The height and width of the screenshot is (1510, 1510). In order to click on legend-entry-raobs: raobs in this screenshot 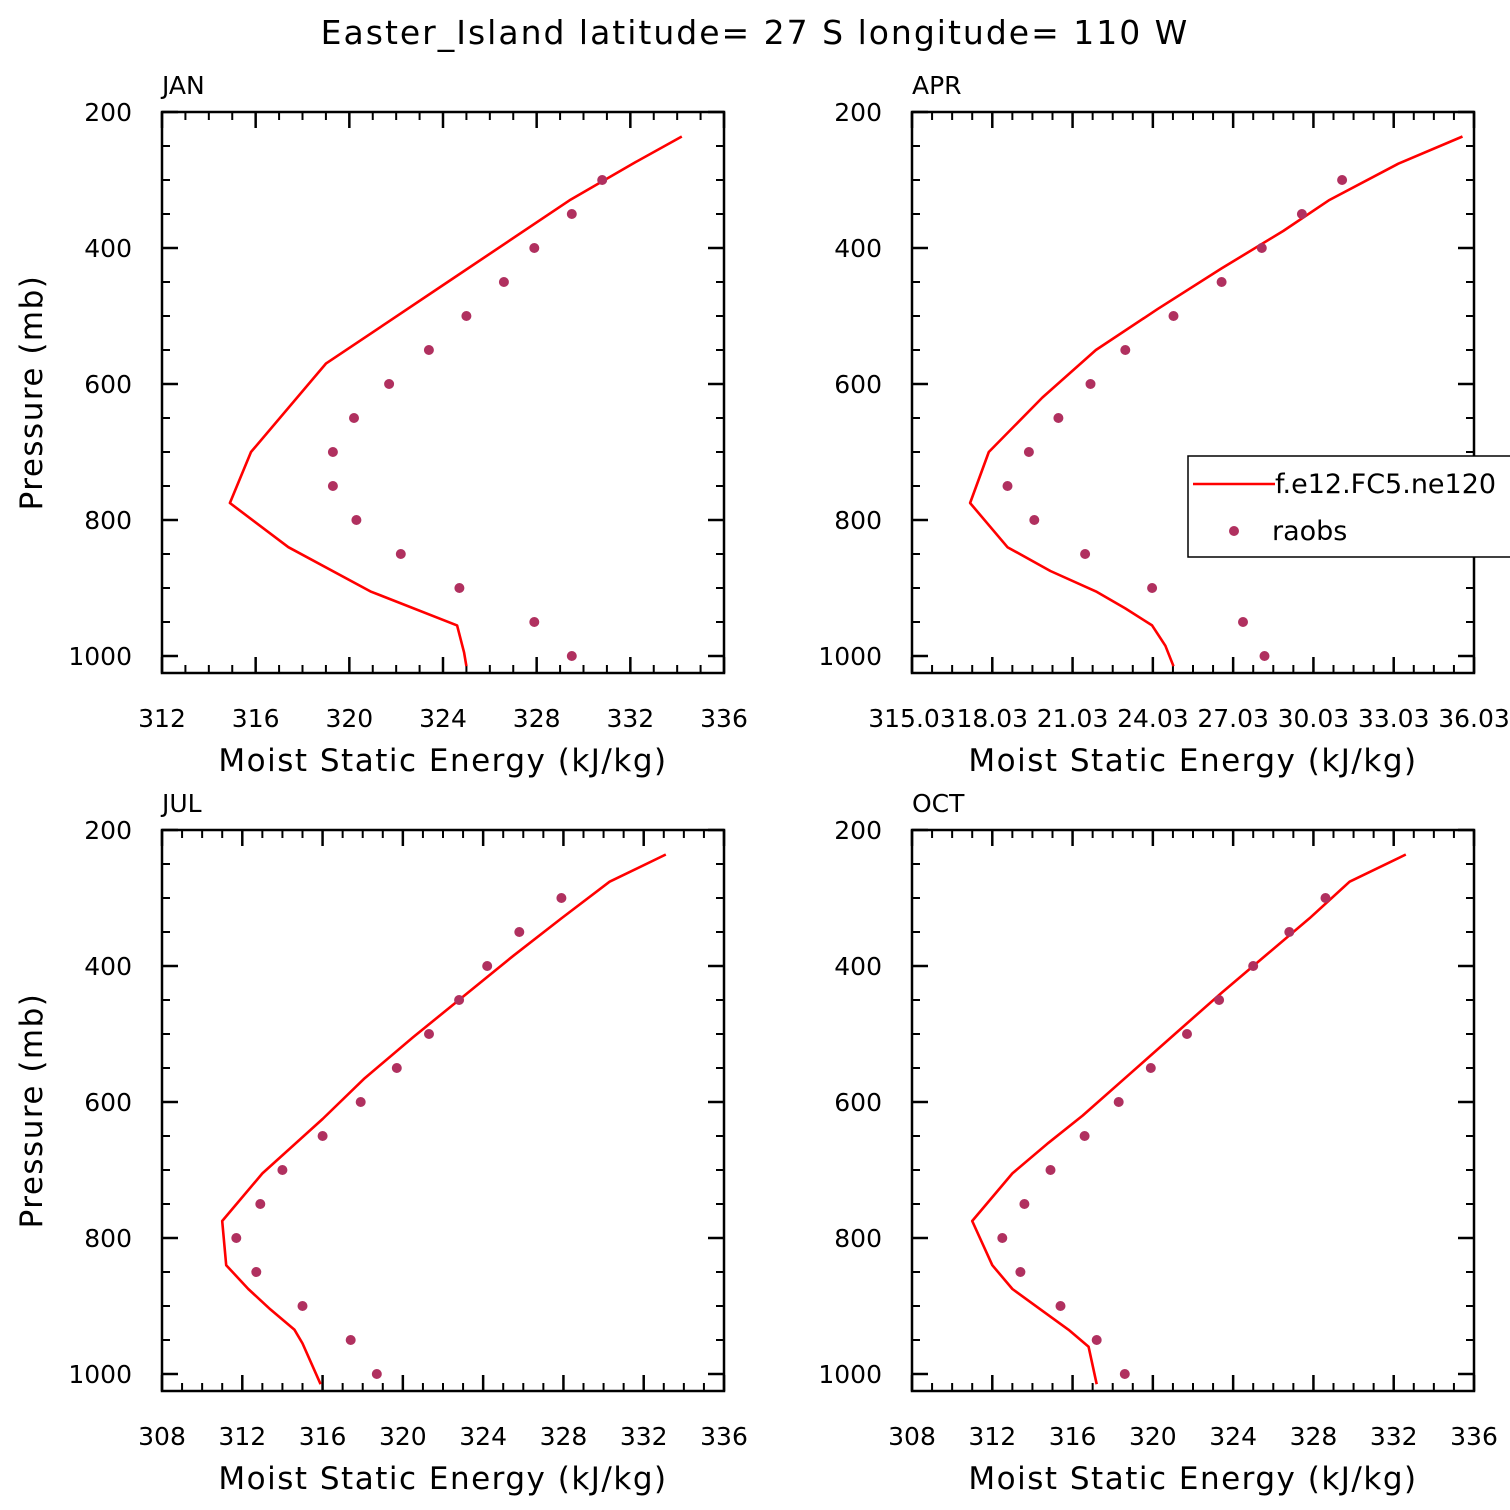, I will do `click(1309, 531)`.